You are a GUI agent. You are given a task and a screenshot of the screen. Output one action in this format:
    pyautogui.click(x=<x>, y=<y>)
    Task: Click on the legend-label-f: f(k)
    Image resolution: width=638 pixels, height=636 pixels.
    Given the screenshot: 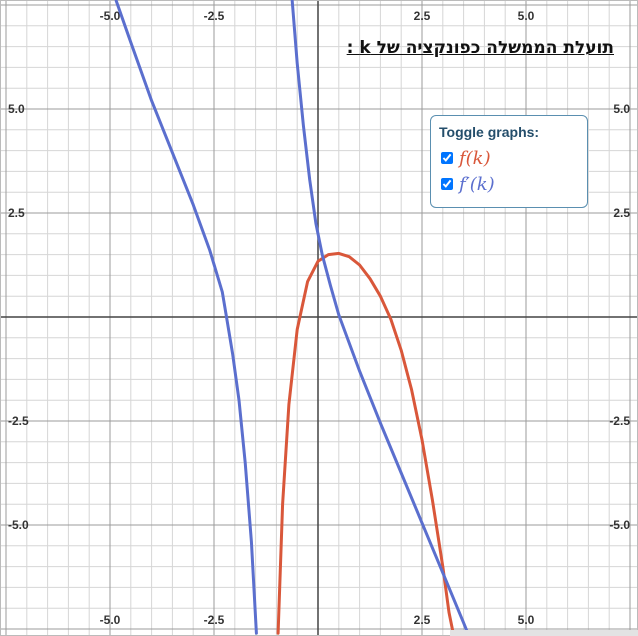 What is the action you would take?
    pyautogui.click(x=475, y=158)
    